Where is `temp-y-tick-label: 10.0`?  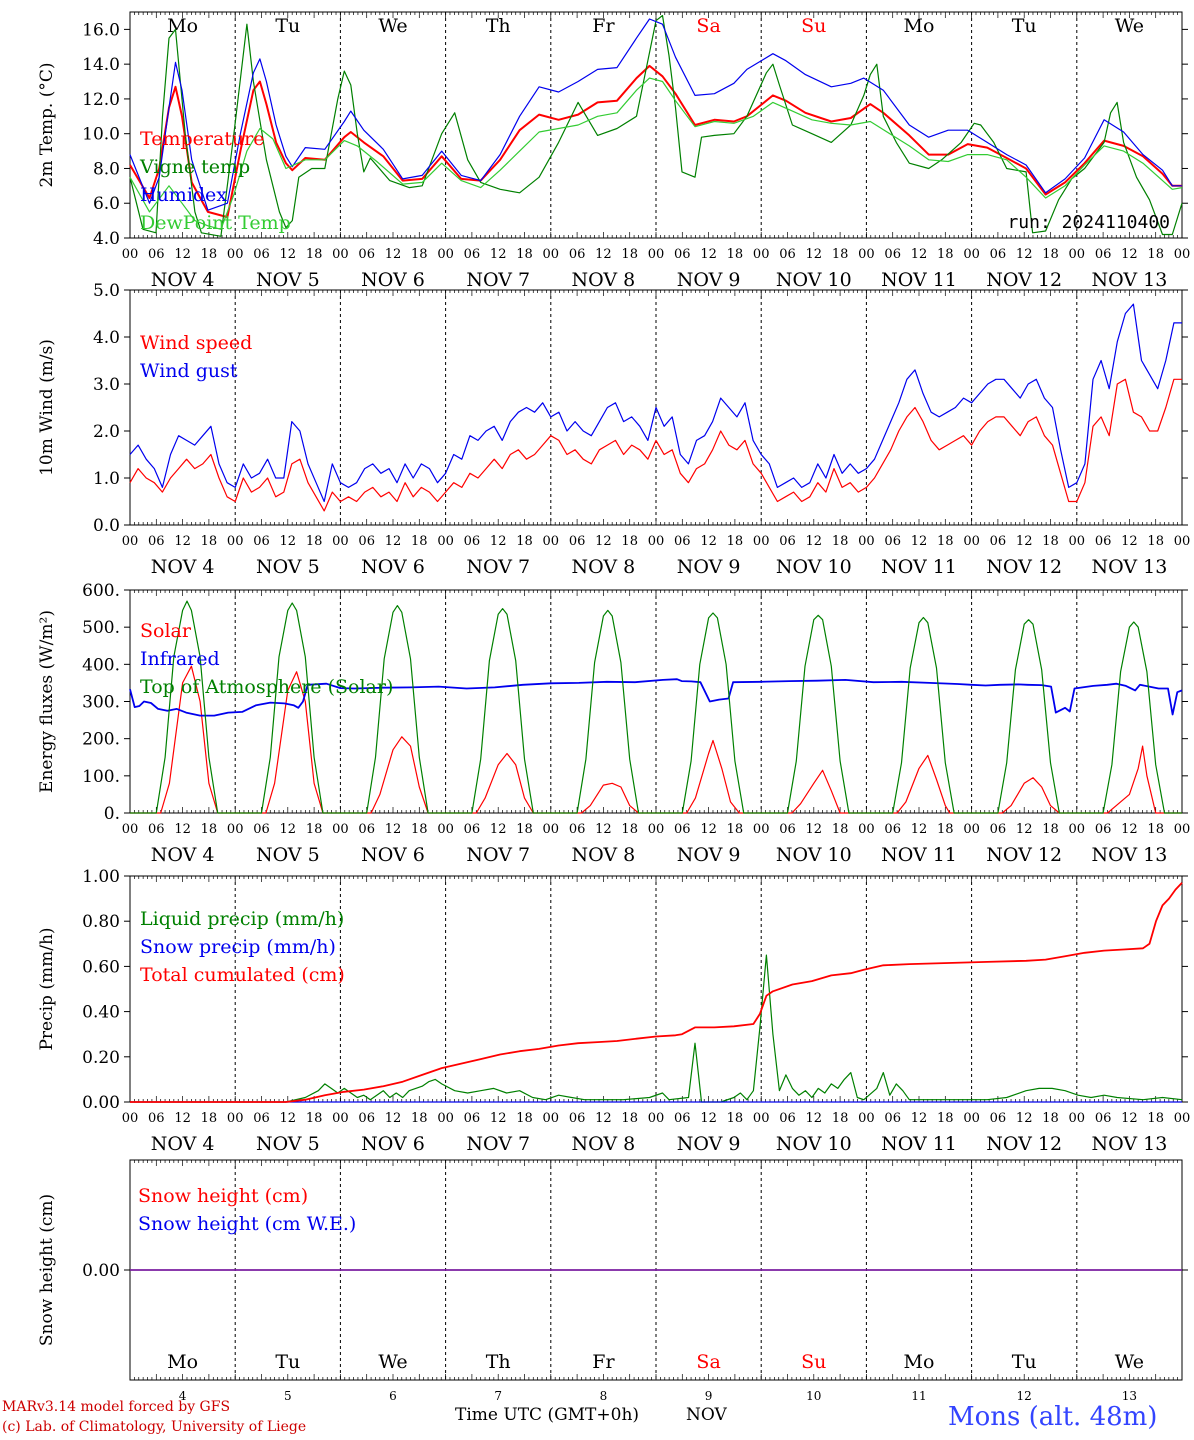 temp-y-tick-label: 10.0 is located at coordinates (101, 135).